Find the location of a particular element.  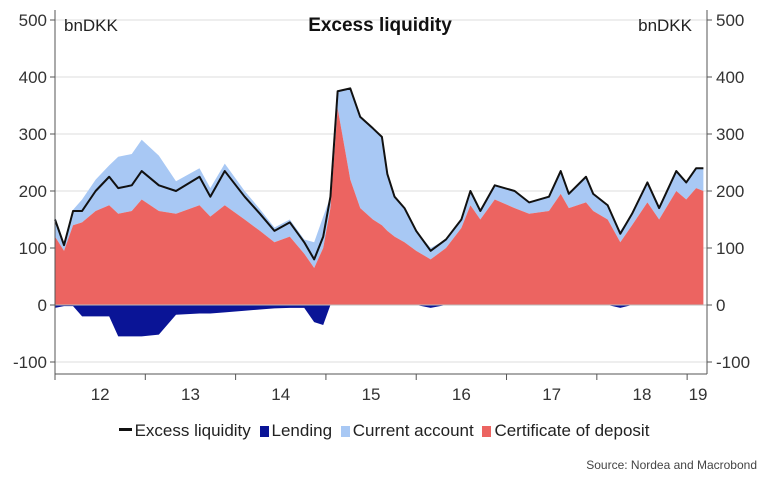

x-tick-label: 13 is located at coordinates (190, 394).